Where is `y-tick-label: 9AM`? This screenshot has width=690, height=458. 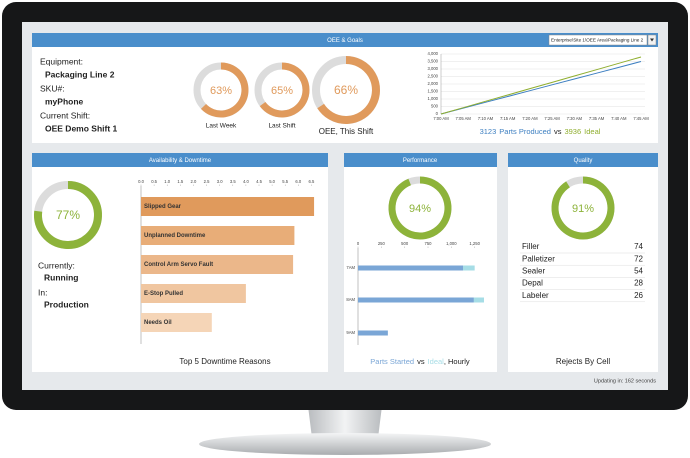
y-tick-label: 9AM is located at coordinates (350, 332).